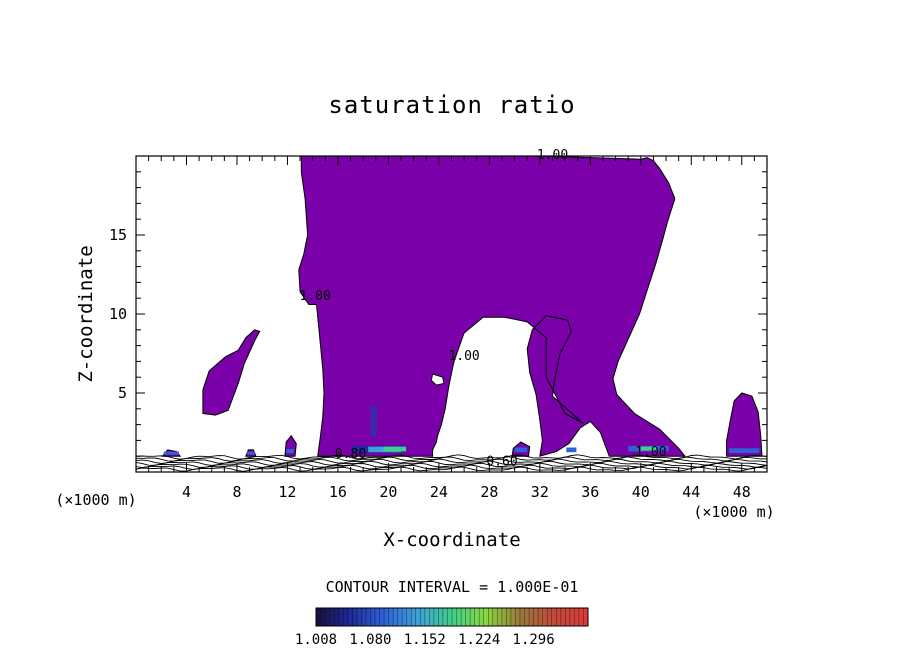 Image resolution: width=904 pixels, height=654 pixels. I want to click on x-tick-label: 48, so click(742, 492).